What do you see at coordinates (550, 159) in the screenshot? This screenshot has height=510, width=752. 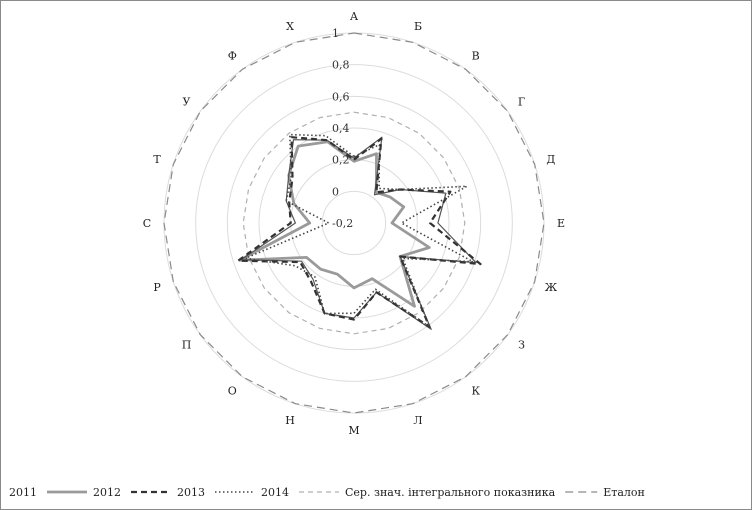 I see `category-label: Д` at bounding box center [550, 159].